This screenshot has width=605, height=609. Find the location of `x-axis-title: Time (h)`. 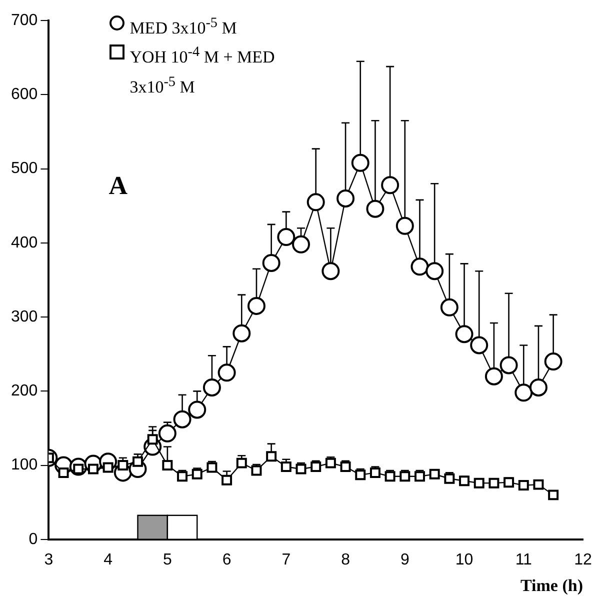

x-axis-title: Time (h) is located at coordinates (551, 586).